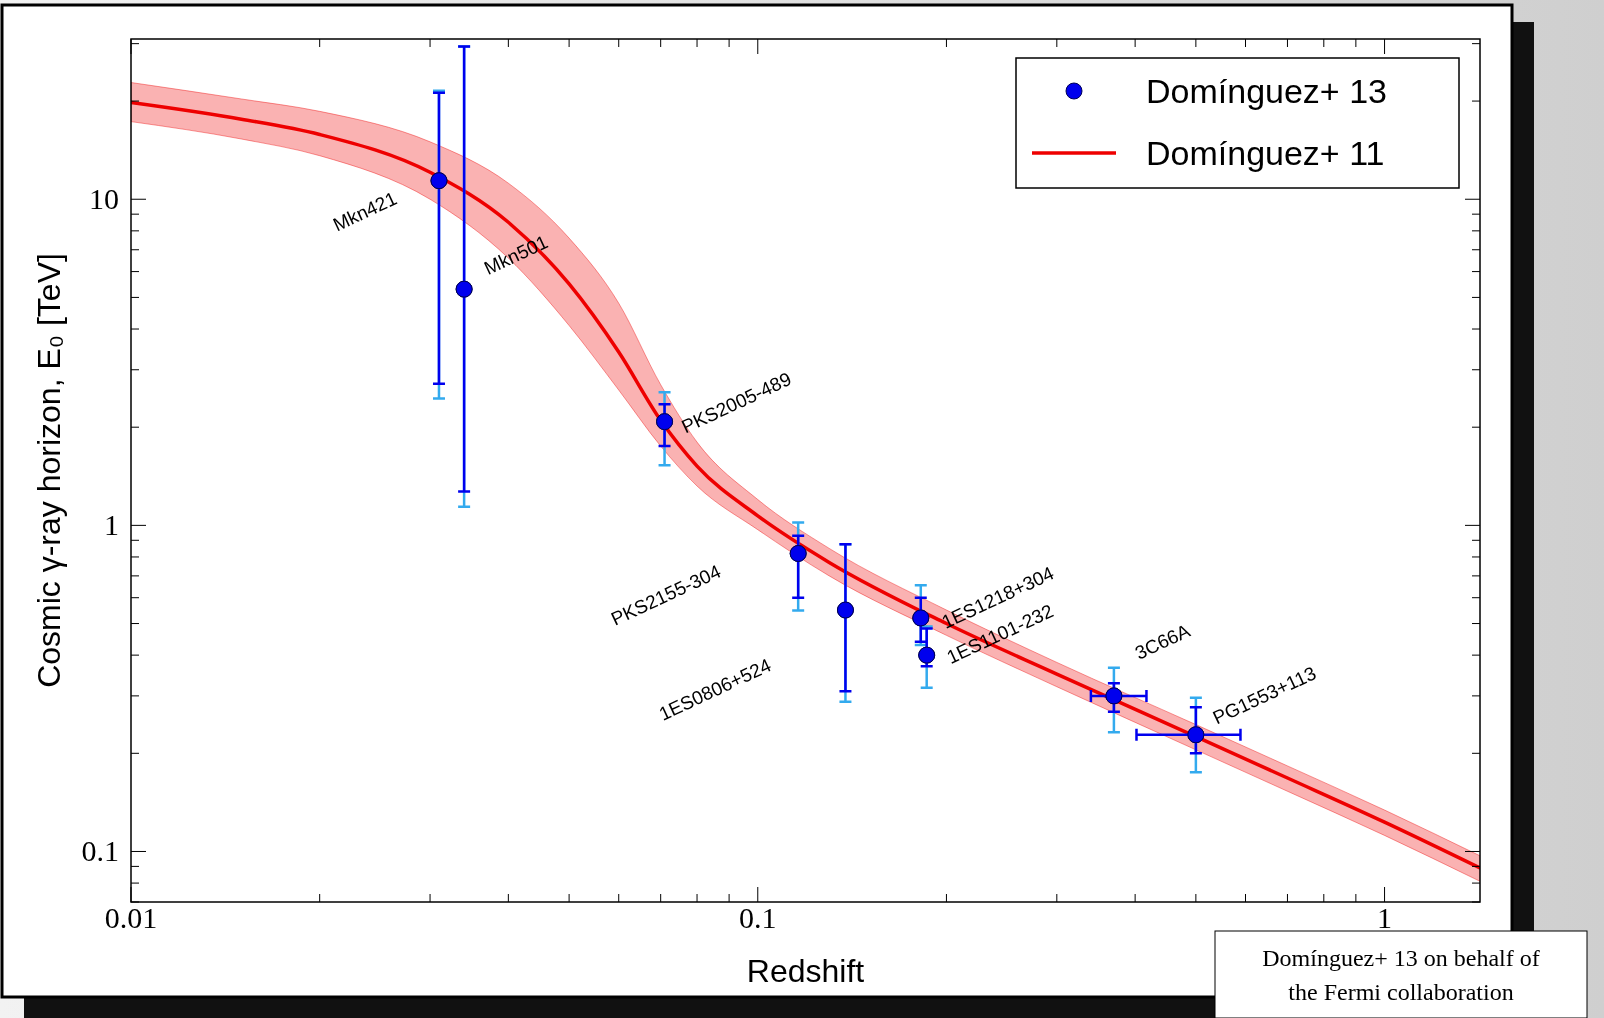 Image resolution: width=1604 pixels, height=1018 pixels. I want to click on x-tick-label: 0.1, so click(758, 917).